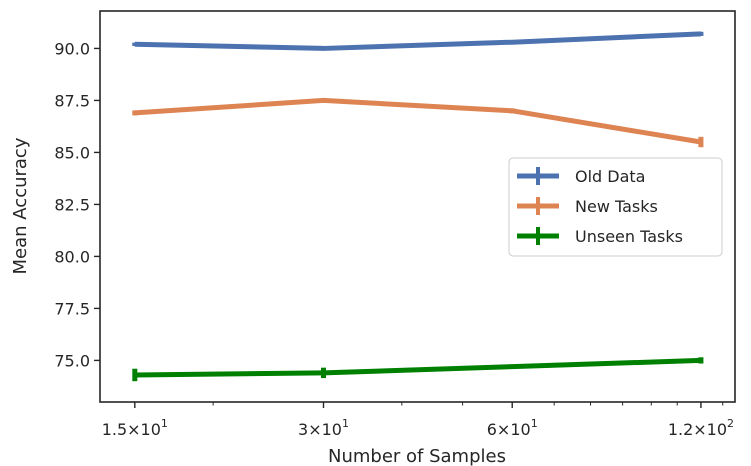 The height and width of the screenshot is (466, 751). I want to click on legend-item-0: Old Data, so click(581, 176).